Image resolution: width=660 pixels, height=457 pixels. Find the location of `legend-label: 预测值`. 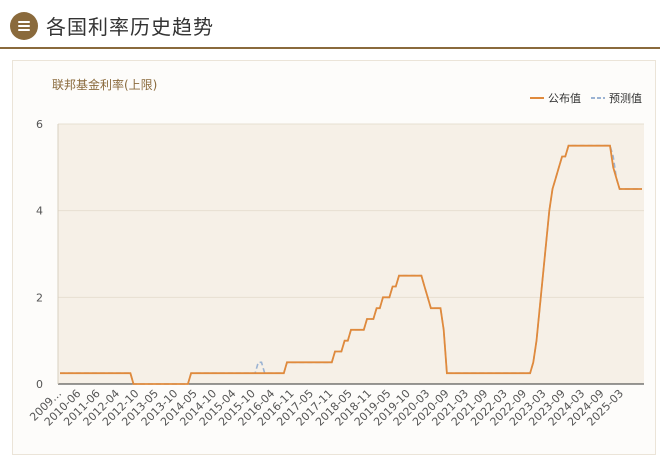

legend-label: 预测值 is located at coordinates (625, 98).